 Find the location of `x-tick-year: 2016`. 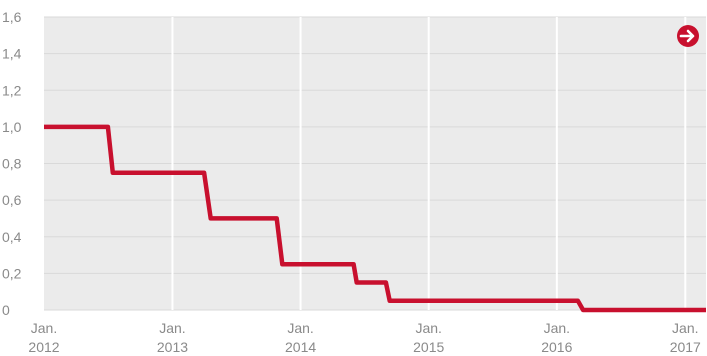

x-tick-year: 2016 is located at coordinates (556, 347).